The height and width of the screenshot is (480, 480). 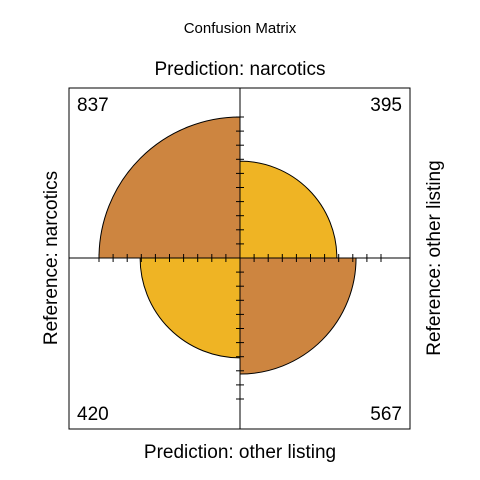 What do you see at coordinates (239, 69) in the screenshot?
I see `top-label: Prediction: narcotics` at bounding box center [239, 69].